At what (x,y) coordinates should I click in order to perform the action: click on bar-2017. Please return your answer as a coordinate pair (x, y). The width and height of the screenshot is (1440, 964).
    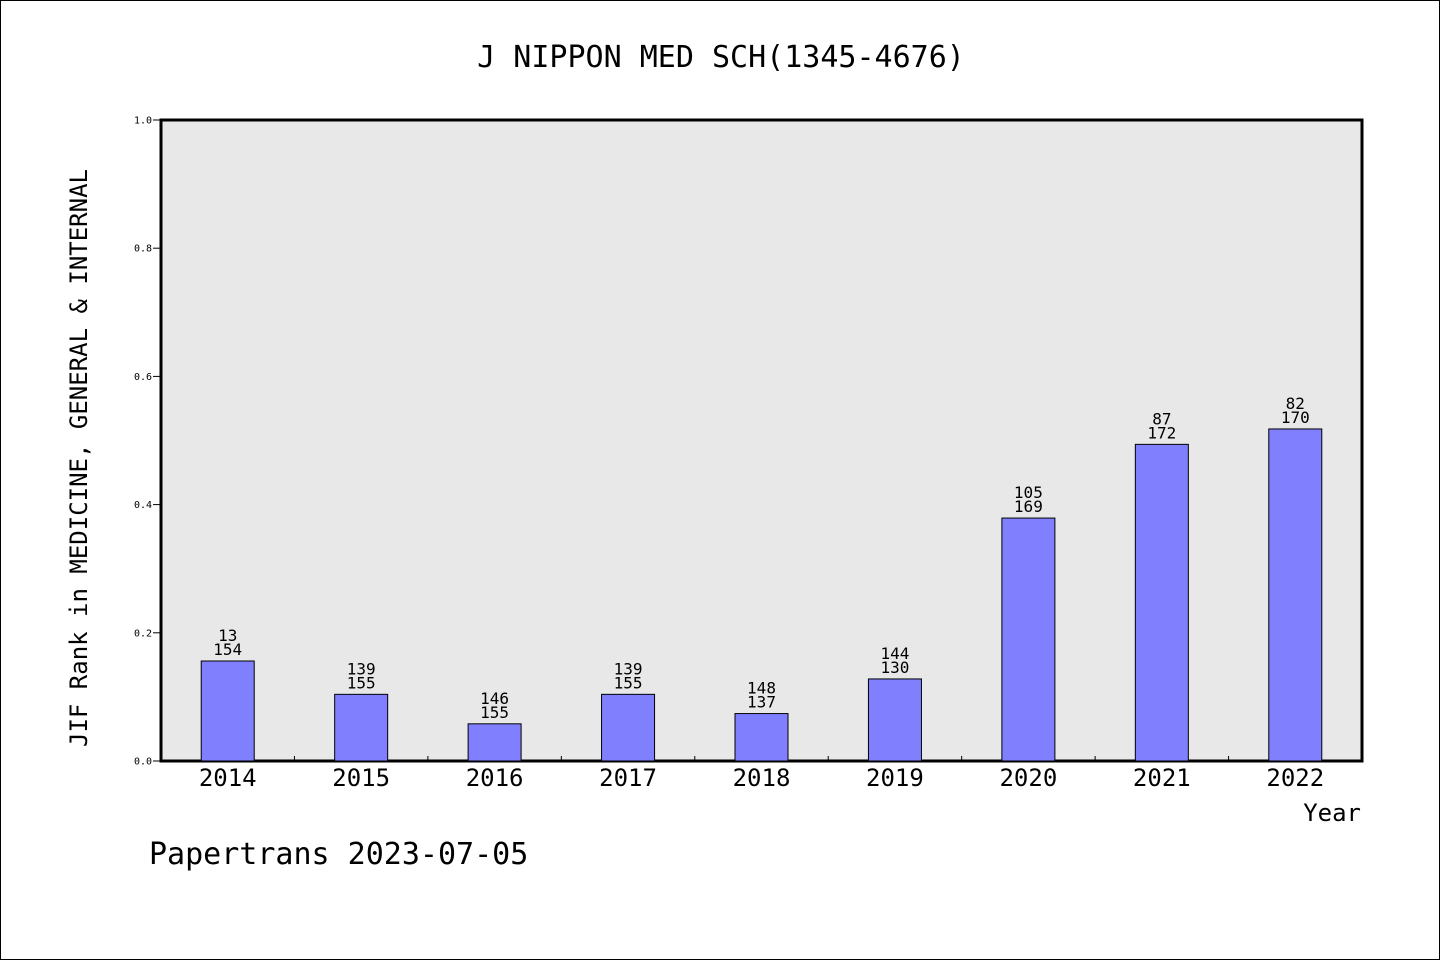
    Looking at the image, I should click on (628, 727).